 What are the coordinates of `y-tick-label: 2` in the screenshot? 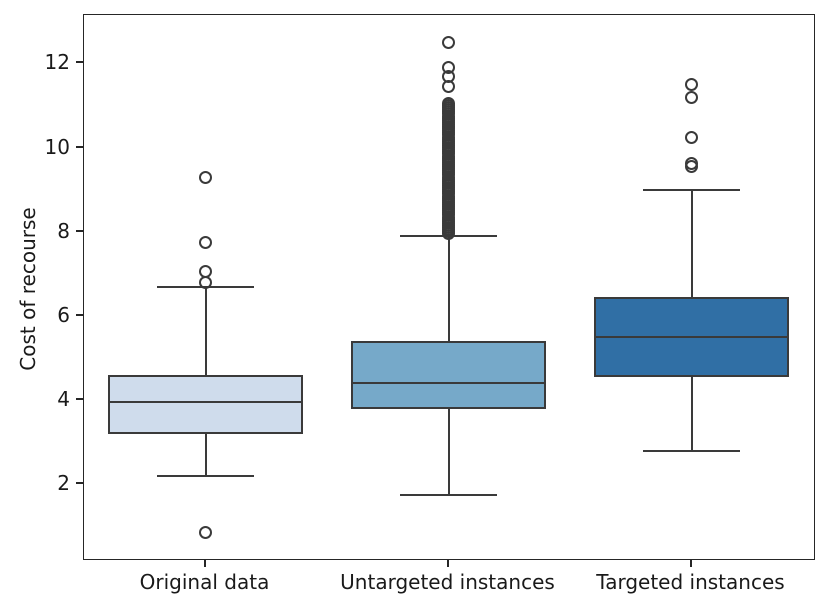 It's located at (63, 483).